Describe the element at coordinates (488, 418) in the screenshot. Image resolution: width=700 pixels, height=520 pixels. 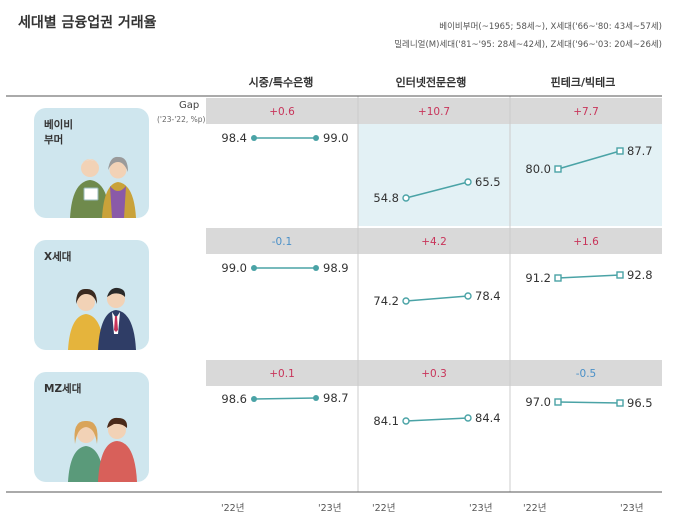
I see `data-label: 84.4` at that location.